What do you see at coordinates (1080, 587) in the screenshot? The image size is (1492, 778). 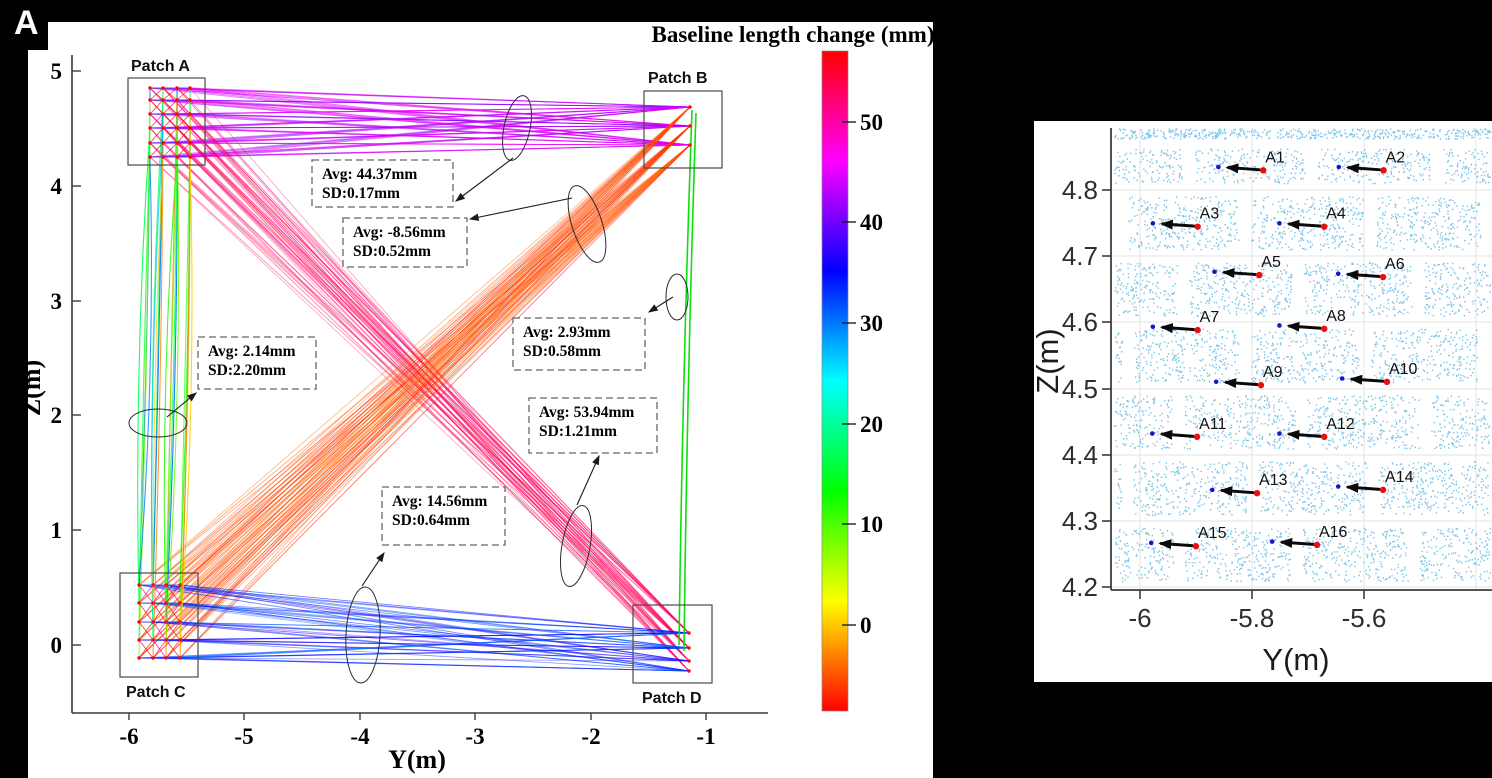 I see `y-tick-label: 4.2` at bounding box center [1080, 587].